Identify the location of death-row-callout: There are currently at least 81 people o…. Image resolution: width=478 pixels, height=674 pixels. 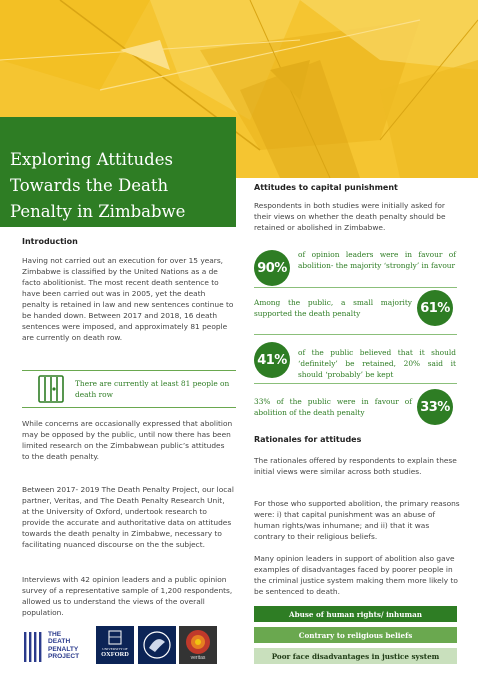
(129, 389).